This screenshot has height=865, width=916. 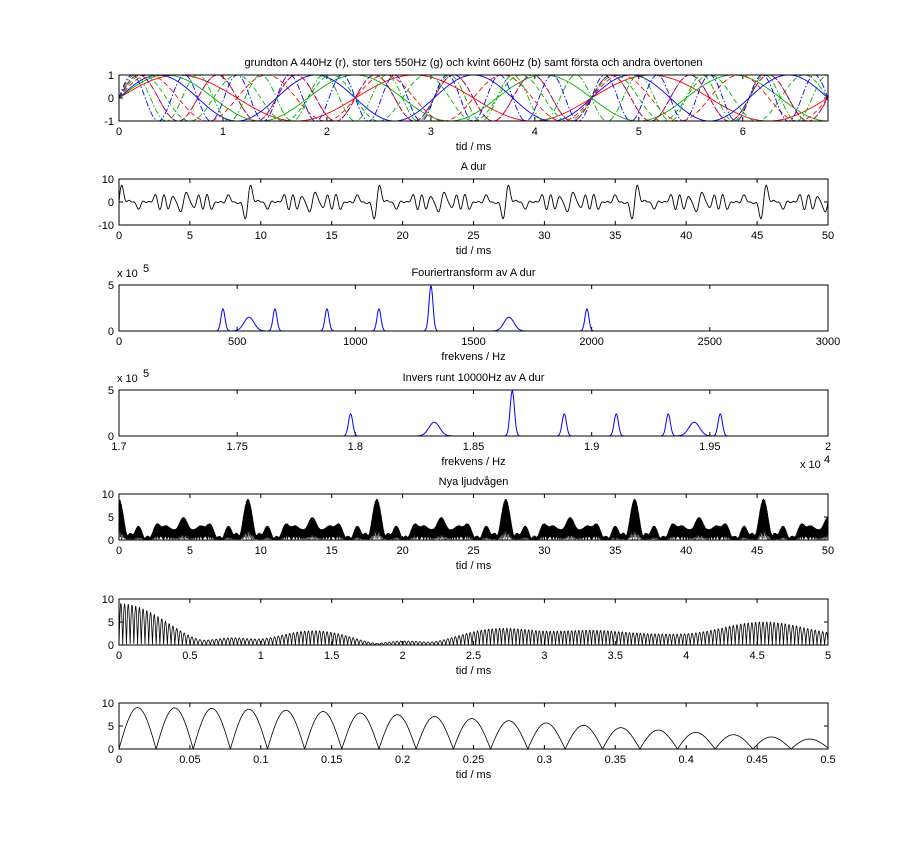 What do you see at coordinates (402, 760) in the screenshot?
I see `x-tick-label: 0.2` at bounding box center [402, 760].